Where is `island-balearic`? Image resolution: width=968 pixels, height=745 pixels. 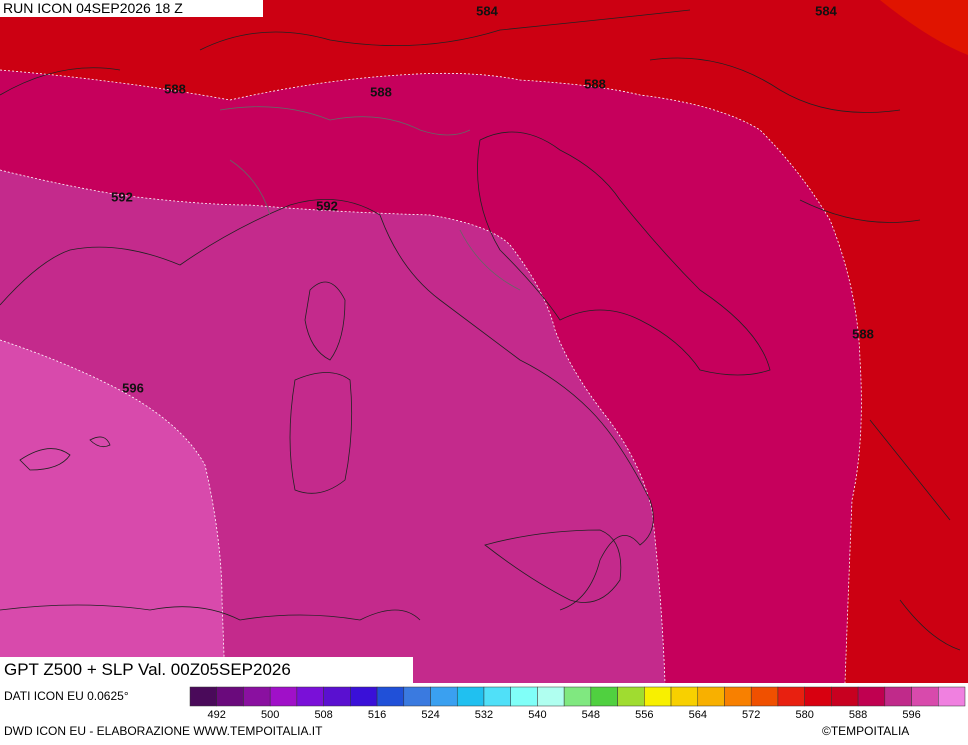
island-balearic is located at coordinates (65, 453).